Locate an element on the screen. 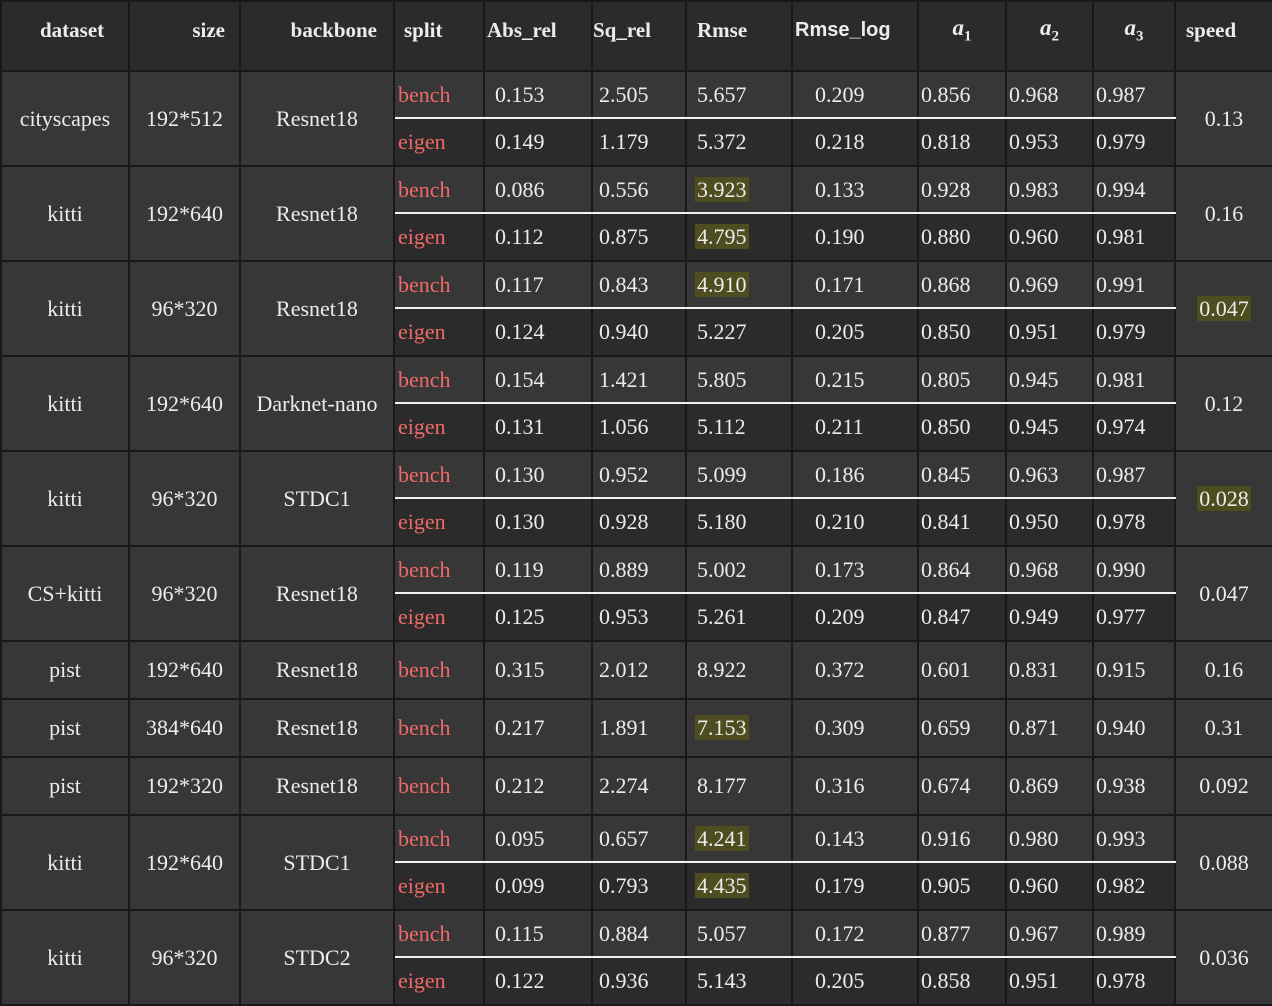  cell-a3: 0.989 is located at coordinates (1134, 933).